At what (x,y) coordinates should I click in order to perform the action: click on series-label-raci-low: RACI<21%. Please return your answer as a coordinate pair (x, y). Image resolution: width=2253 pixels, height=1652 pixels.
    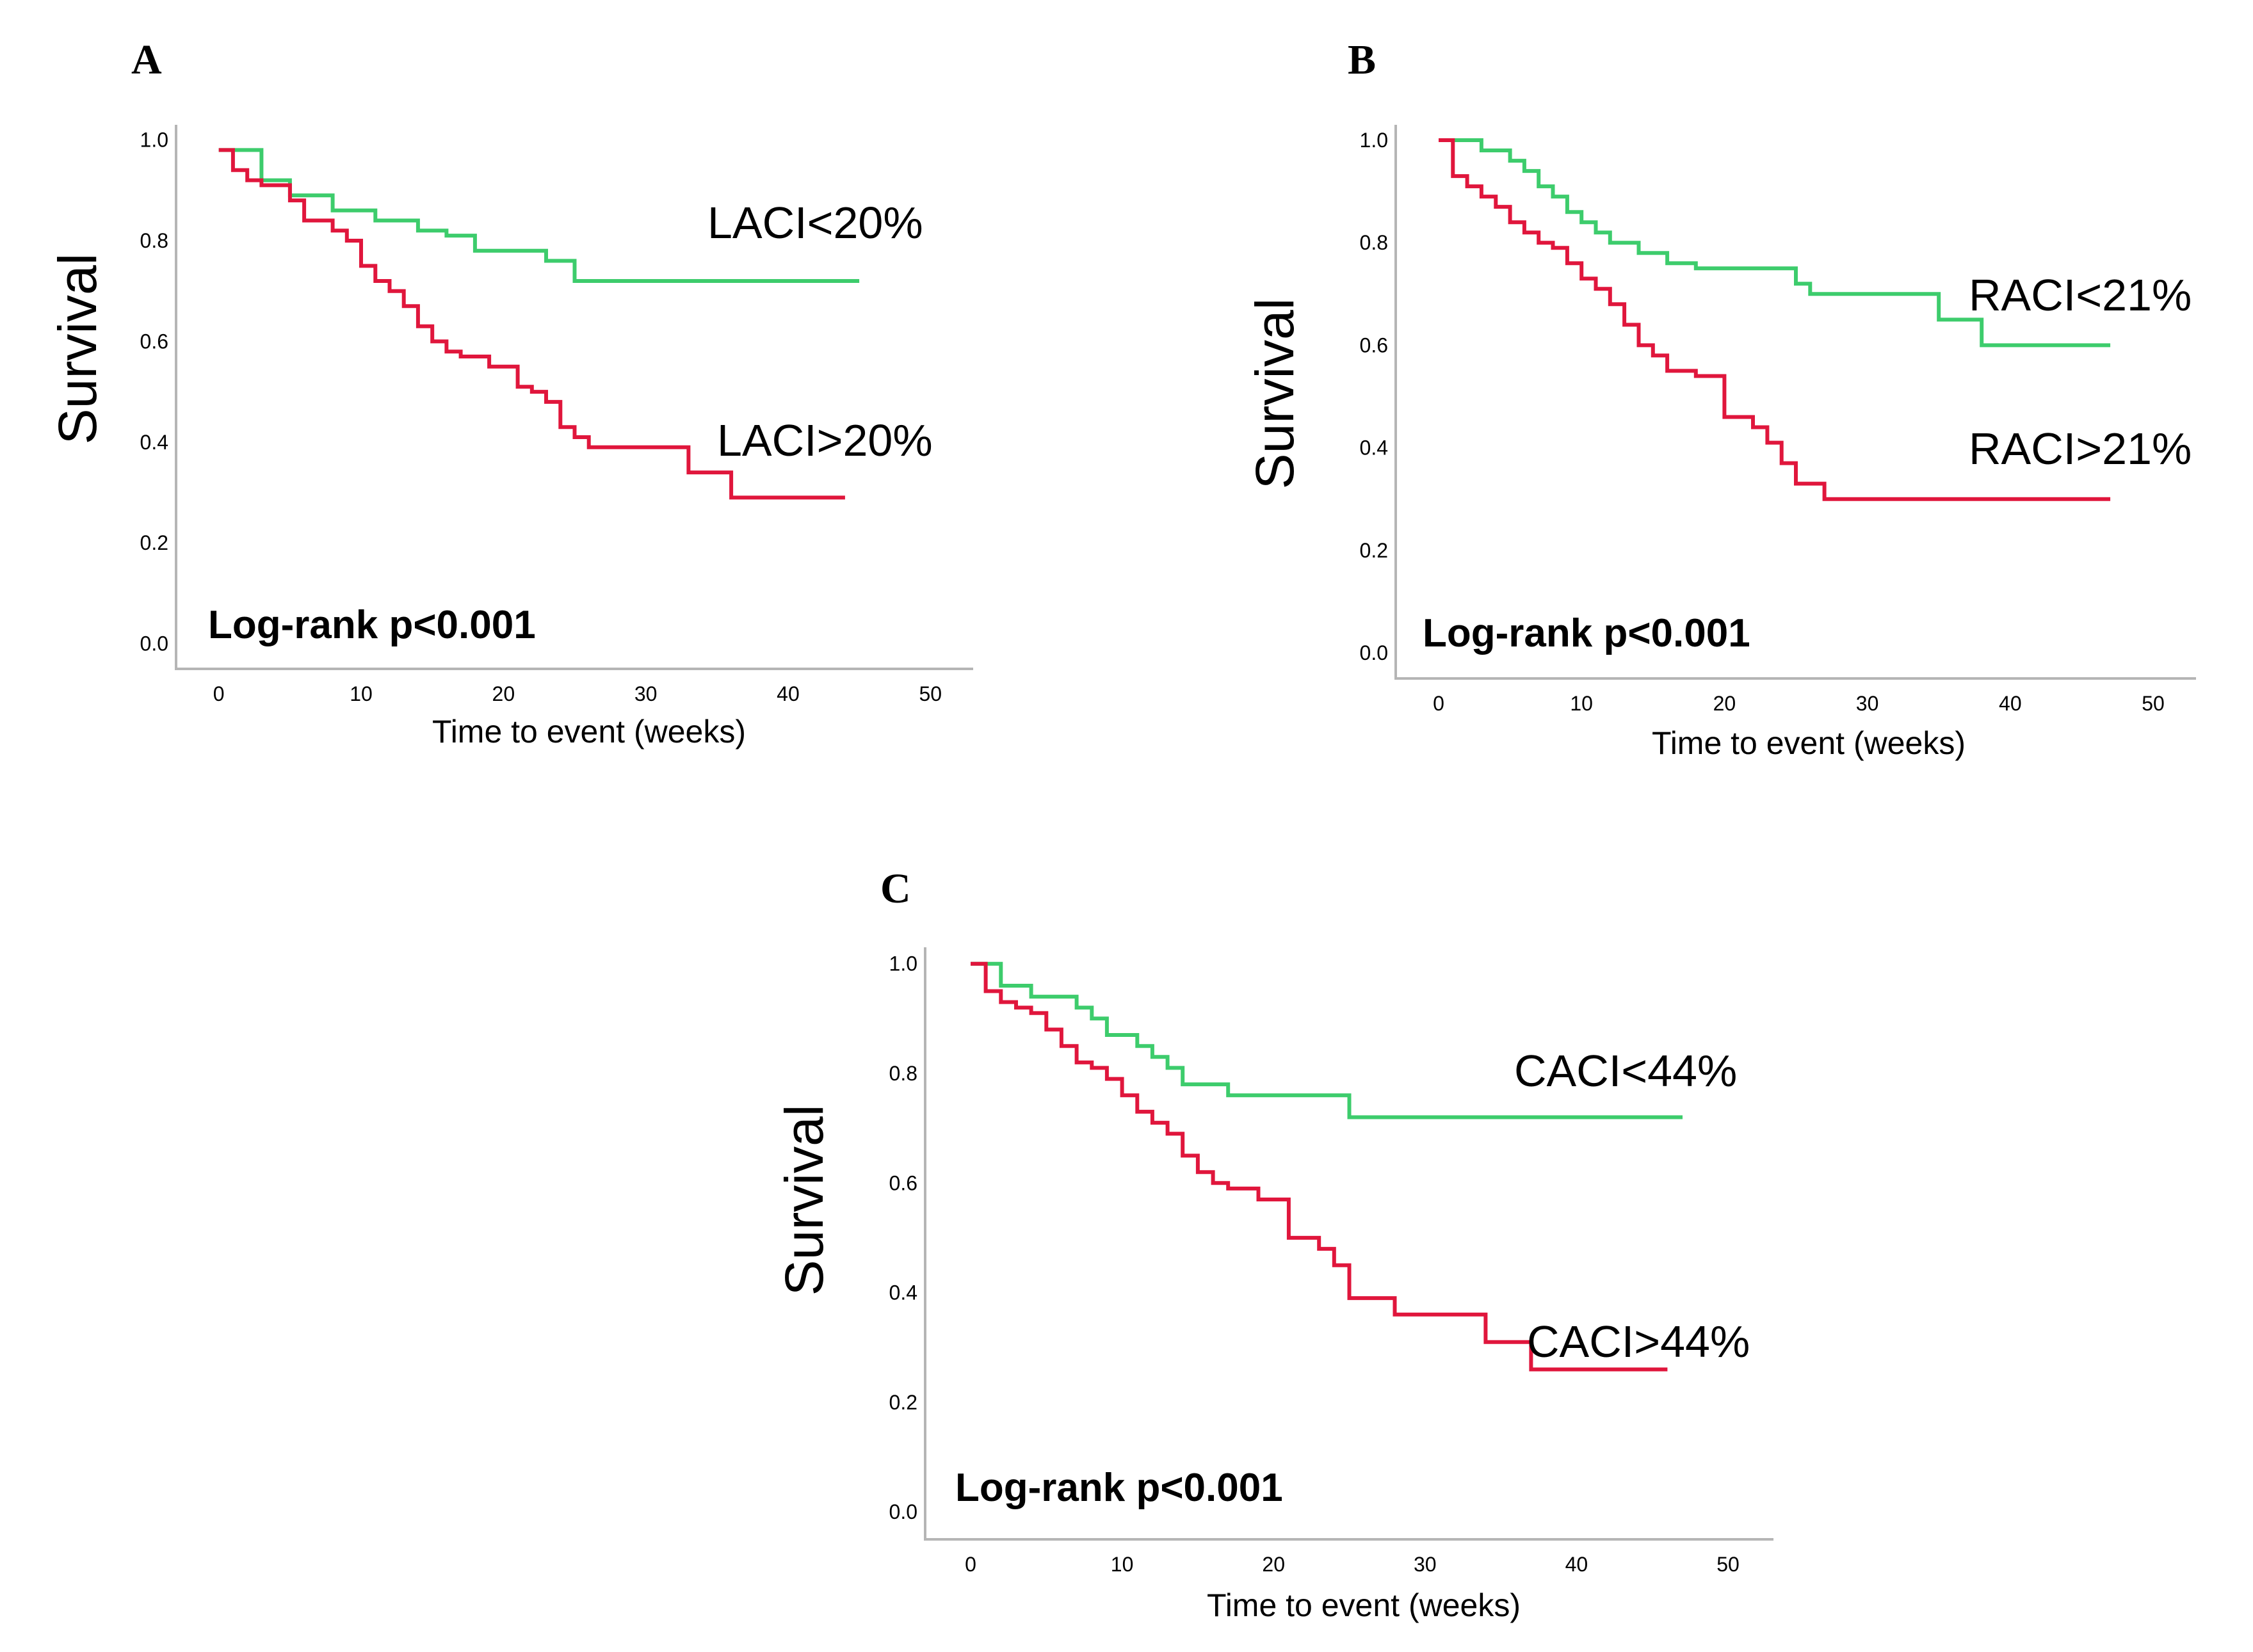
    Looking at the image, I should click on (2080, 295).